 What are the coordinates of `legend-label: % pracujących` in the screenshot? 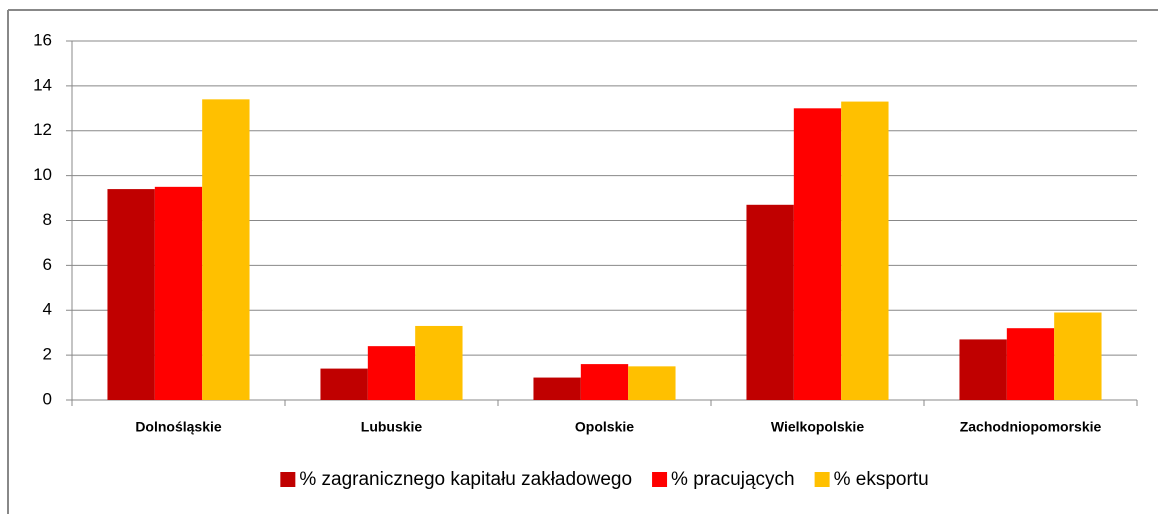 It's located at (733, 479).